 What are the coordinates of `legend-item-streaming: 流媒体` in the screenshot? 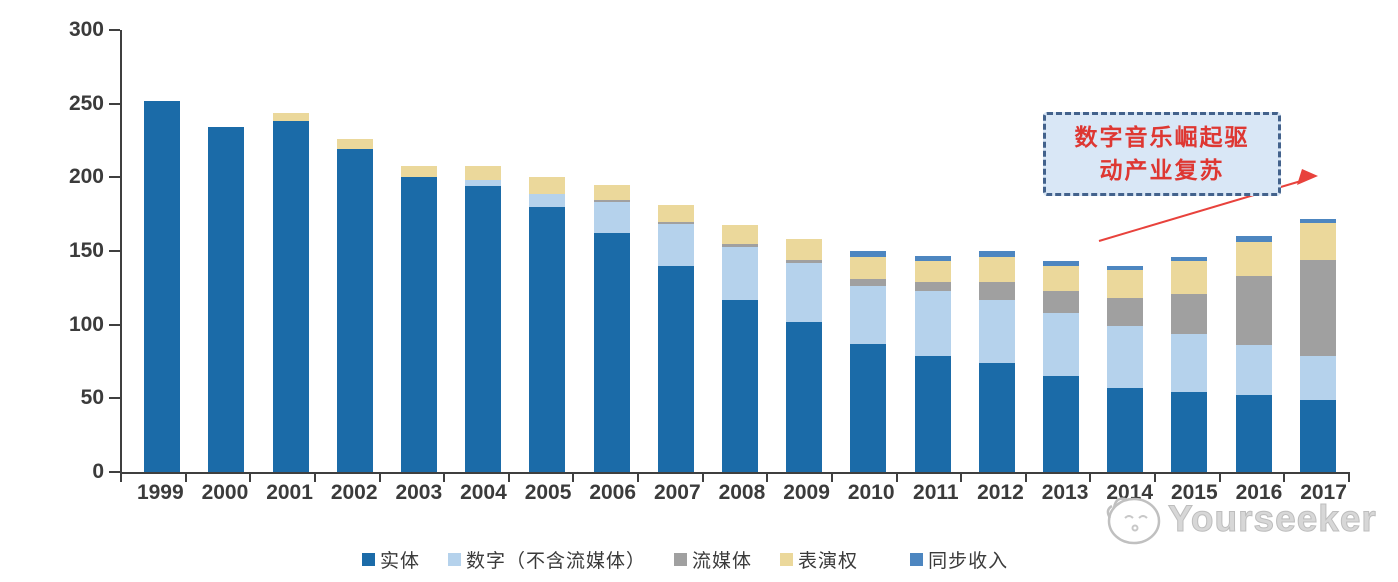 It's located at (713, 559).